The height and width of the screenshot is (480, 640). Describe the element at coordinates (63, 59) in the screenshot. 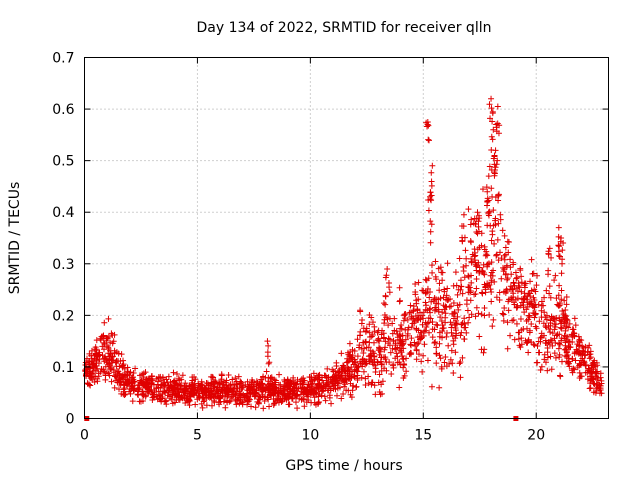

I see `y-tick-label: 0.7` at that location.